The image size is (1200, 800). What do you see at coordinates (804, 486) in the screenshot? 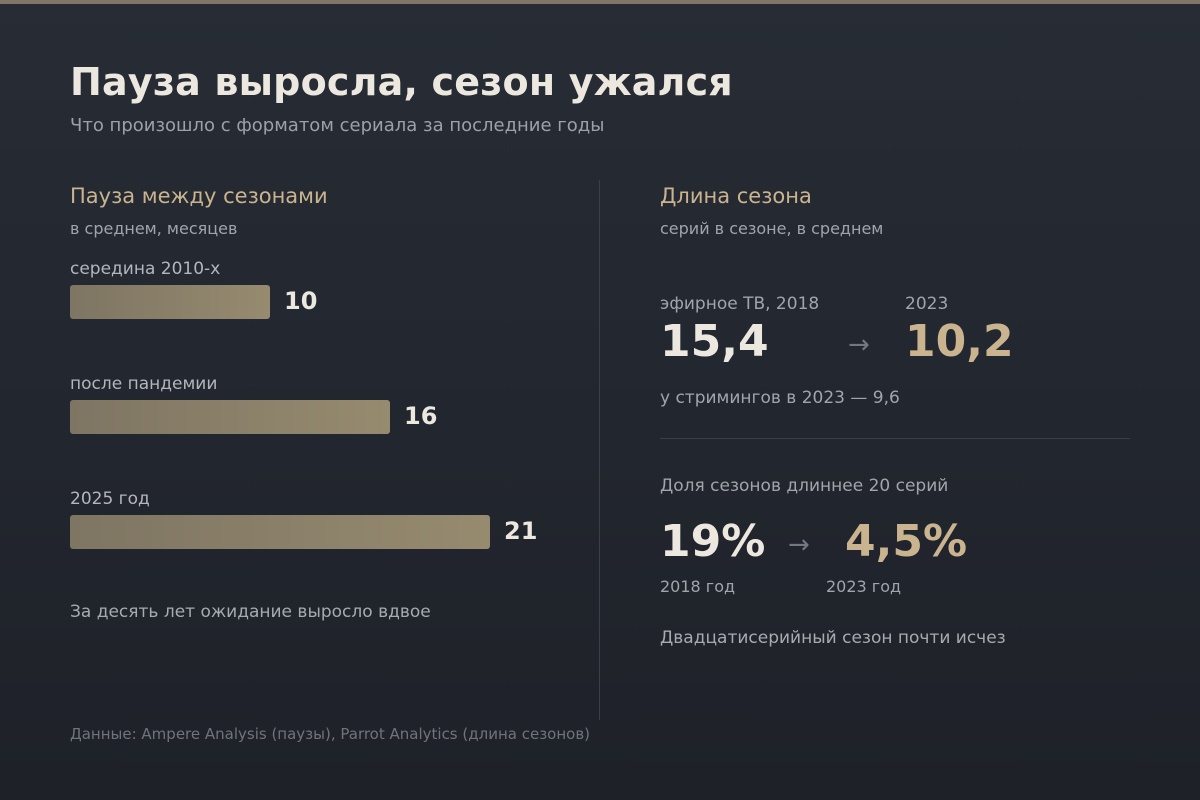
I see `share-label: Доля сезонов длиннее 20 серий` at bounding box center [804, 486].